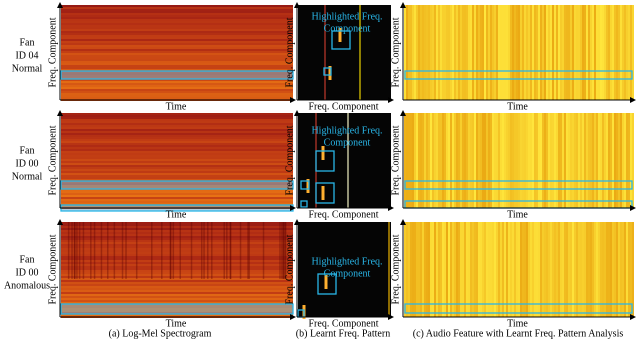 The width and height of the screenshot is (640, 341). Describe the element at coordinates (519, 269) in the screenshot. I see `feature-map` at that location.